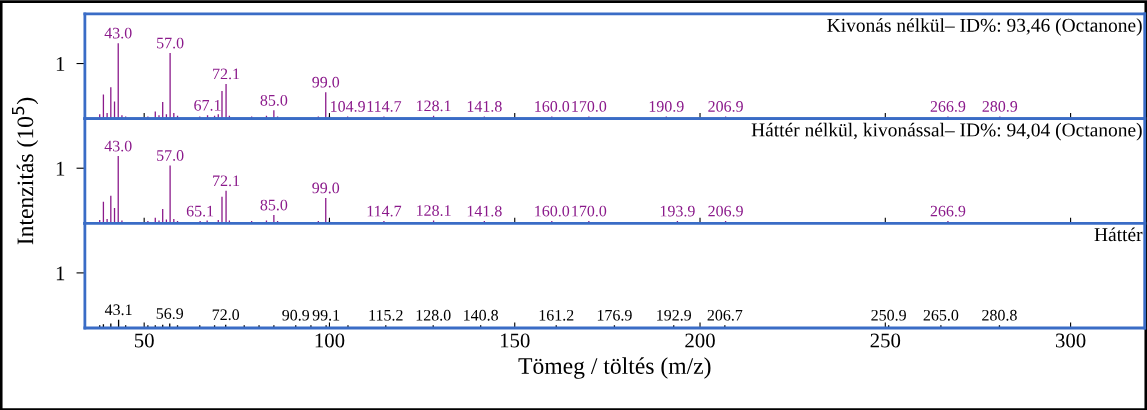 This screenshot has width=1147, height=410. Describe the element at coordinates (885, 340) in the screenshot. I see `x-tick-label: 250` at that location.